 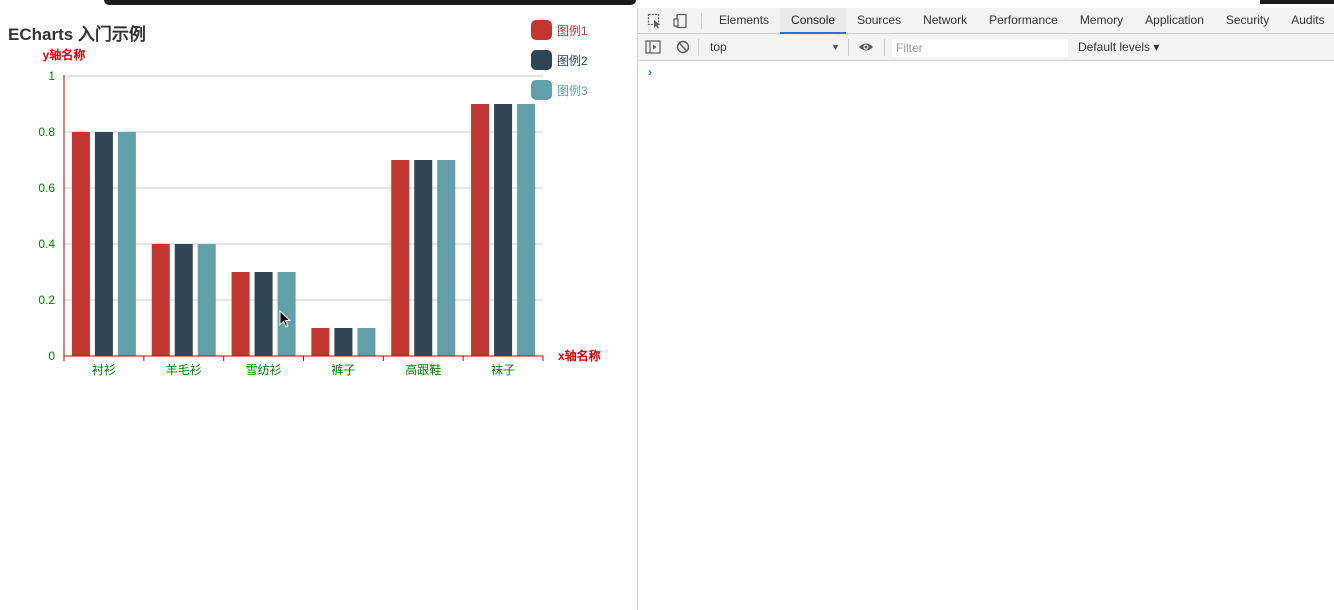 What do you see at coordinates (343, 370) in the screenshot?
I see `x-category-label: 裤子` at bounding box center [343, 370].